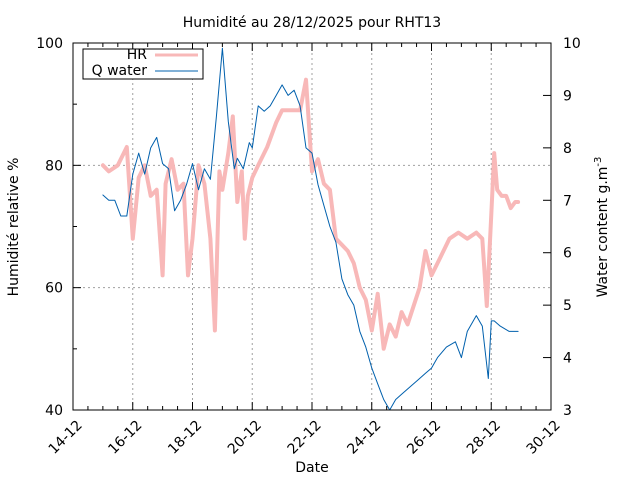 This screenshot has width=640, height=480. Describe the element at coordinates (49, 44) in the screenshot. I see `y-left-tick-label: 100` at that location.